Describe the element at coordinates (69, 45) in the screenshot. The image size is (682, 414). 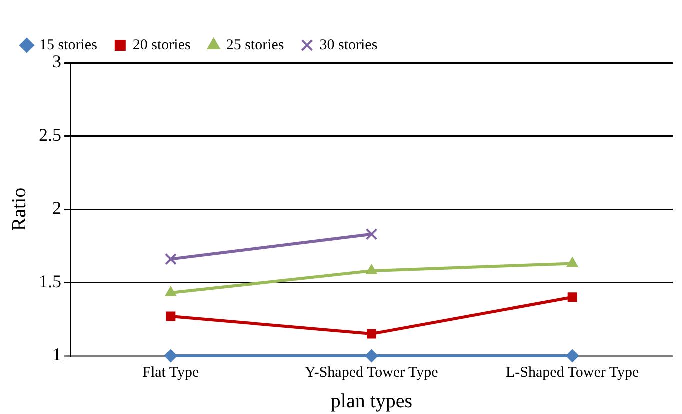
I see `legend-label: 15 stories` at that location.